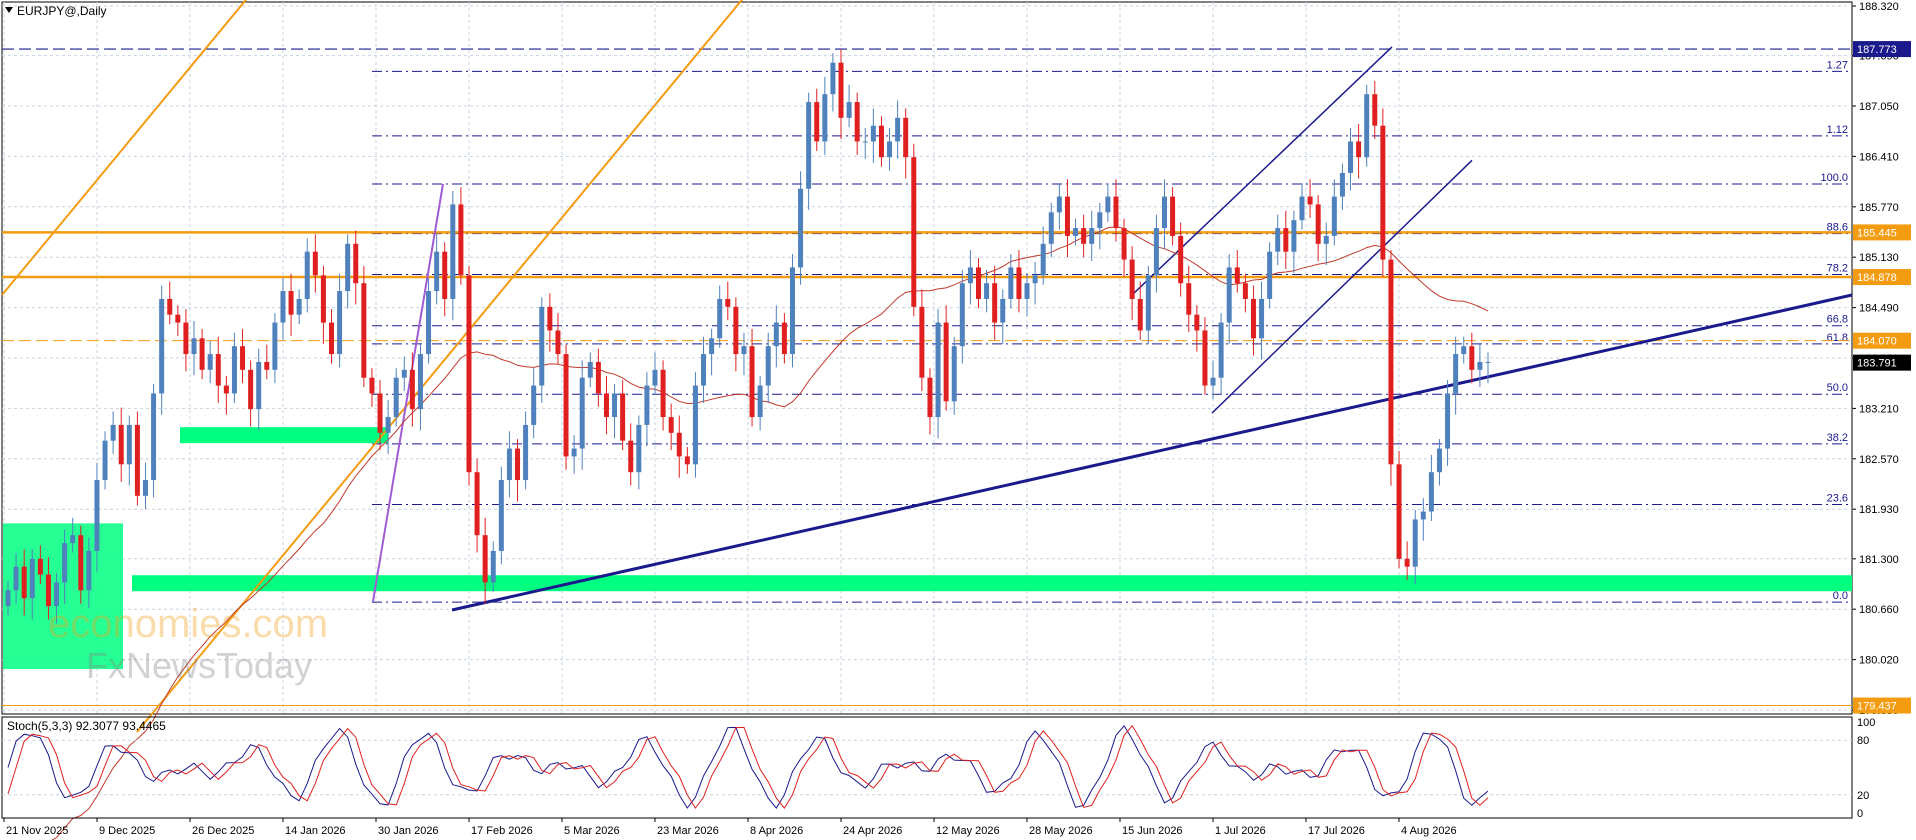 The image size is (1916, 840). Describe the element at coordinates (86, 726) in the screenshot. I see `stochastic-label: Stoch(5,3,3) 92.3077 93.4465` at that location.